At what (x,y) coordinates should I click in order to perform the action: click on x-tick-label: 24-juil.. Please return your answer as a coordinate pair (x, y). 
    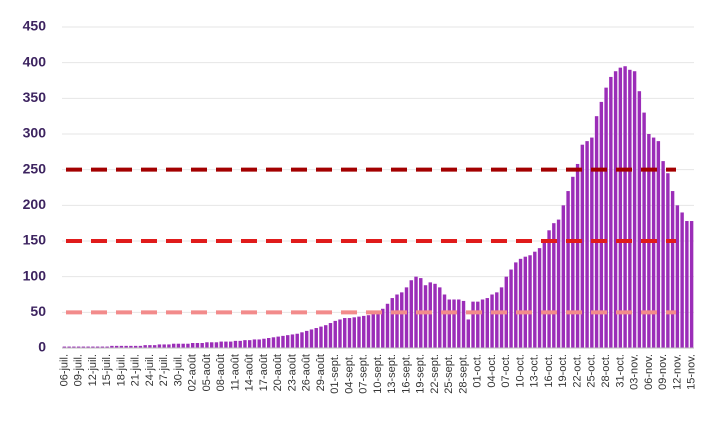
    Looking at the image, I should click on (150, 370).